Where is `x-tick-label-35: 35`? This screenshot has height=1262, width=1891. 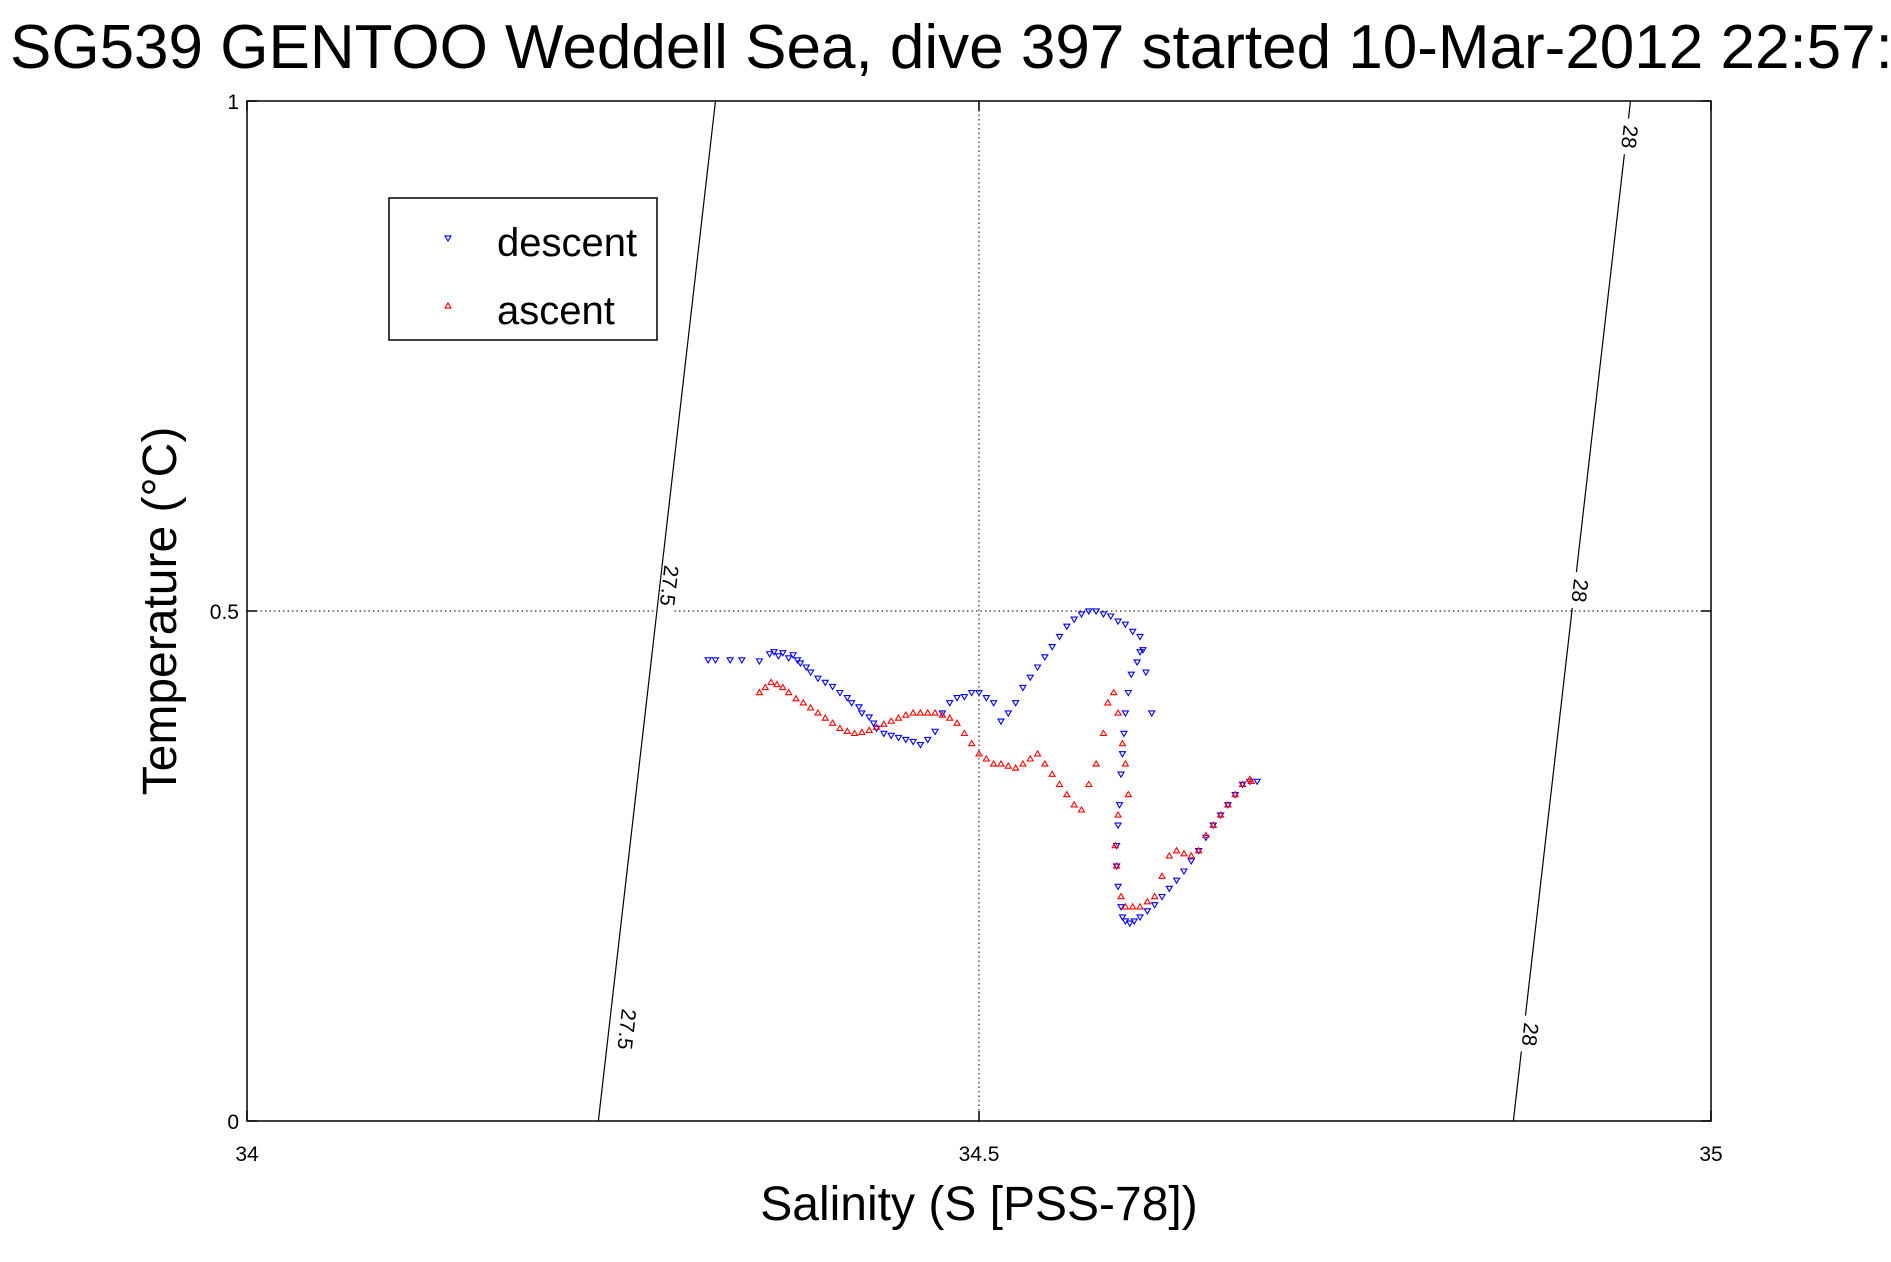
x-tick-label-35: 35 is located at coordinates (1710, 1154).